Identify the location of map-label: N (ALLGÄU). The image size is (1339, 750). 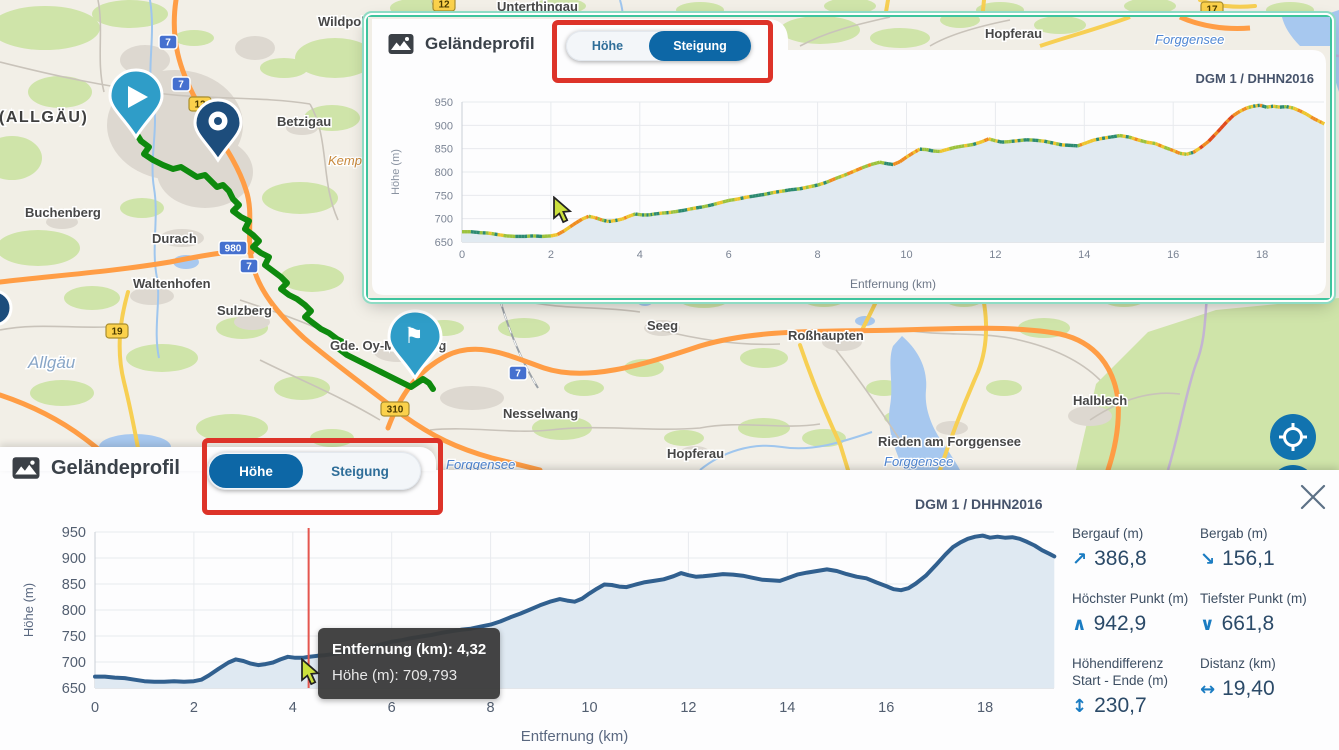
(44, 117).